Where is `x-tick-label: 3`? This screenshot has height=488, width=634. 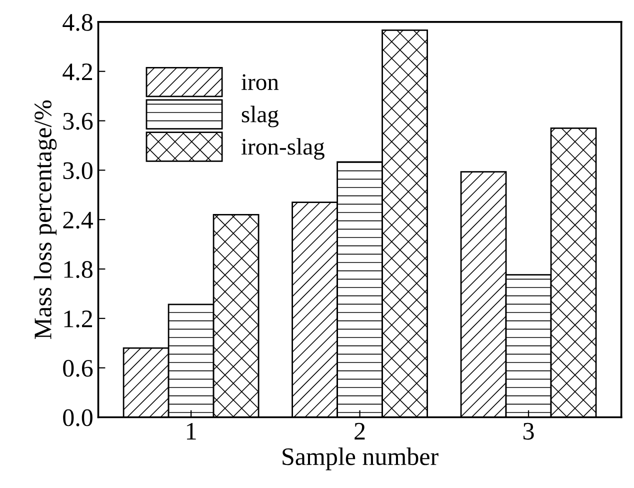 x-tick-label: 3 is located at coordinates (528, 431).